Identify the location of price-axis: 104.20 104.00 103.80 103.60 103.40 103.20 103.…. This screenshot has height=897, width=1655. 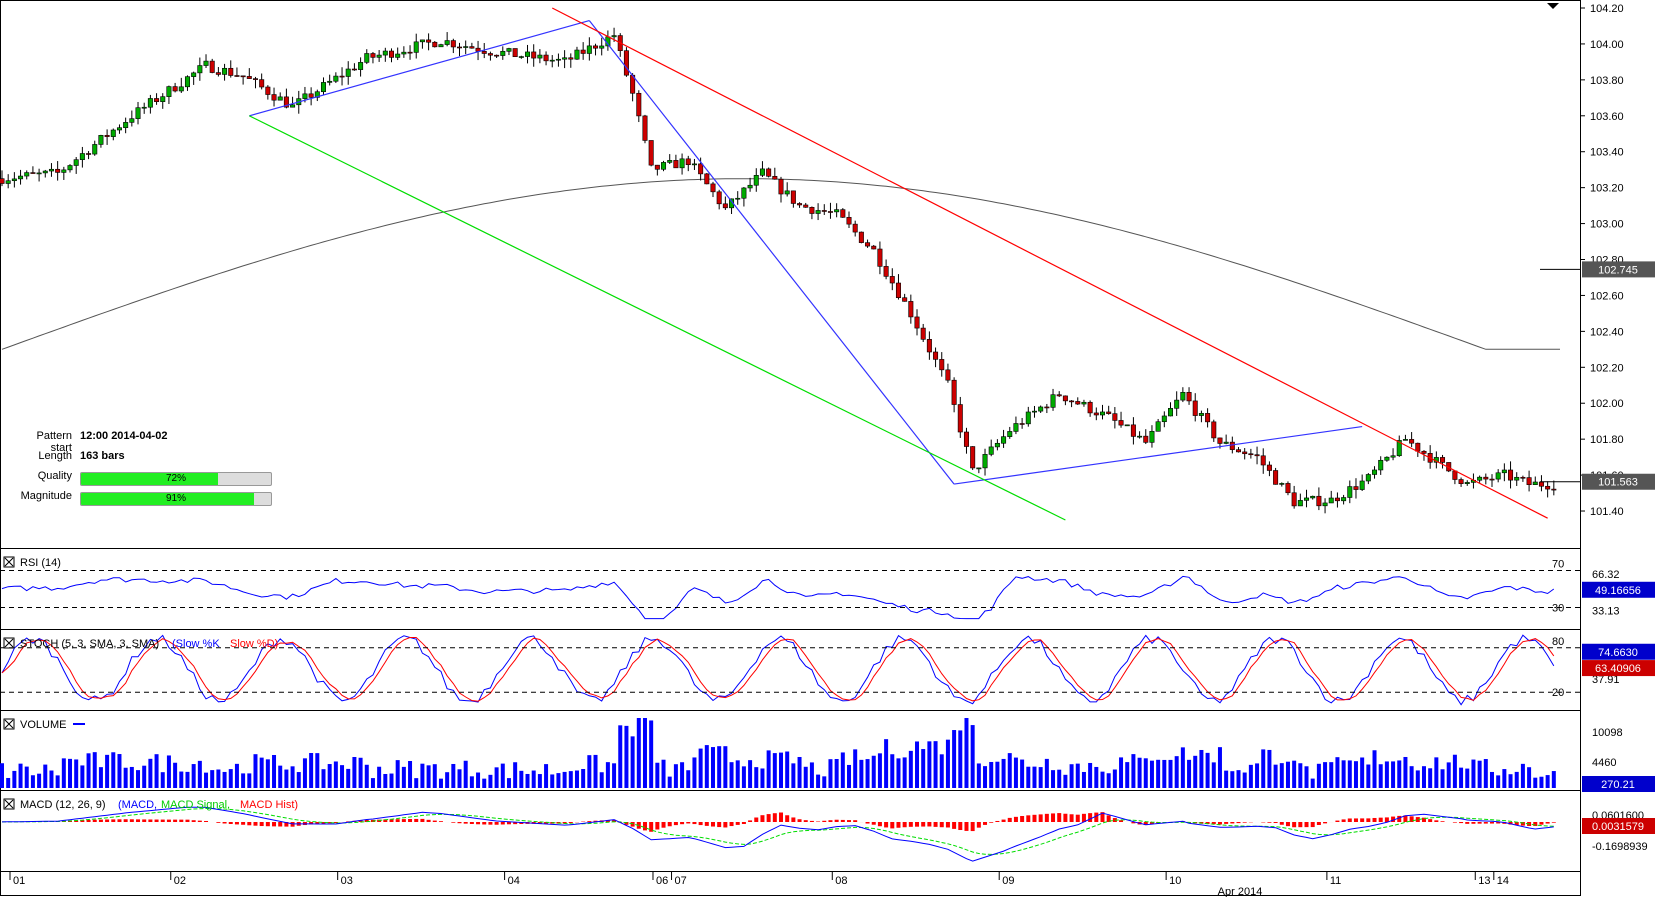
(1597, 260).